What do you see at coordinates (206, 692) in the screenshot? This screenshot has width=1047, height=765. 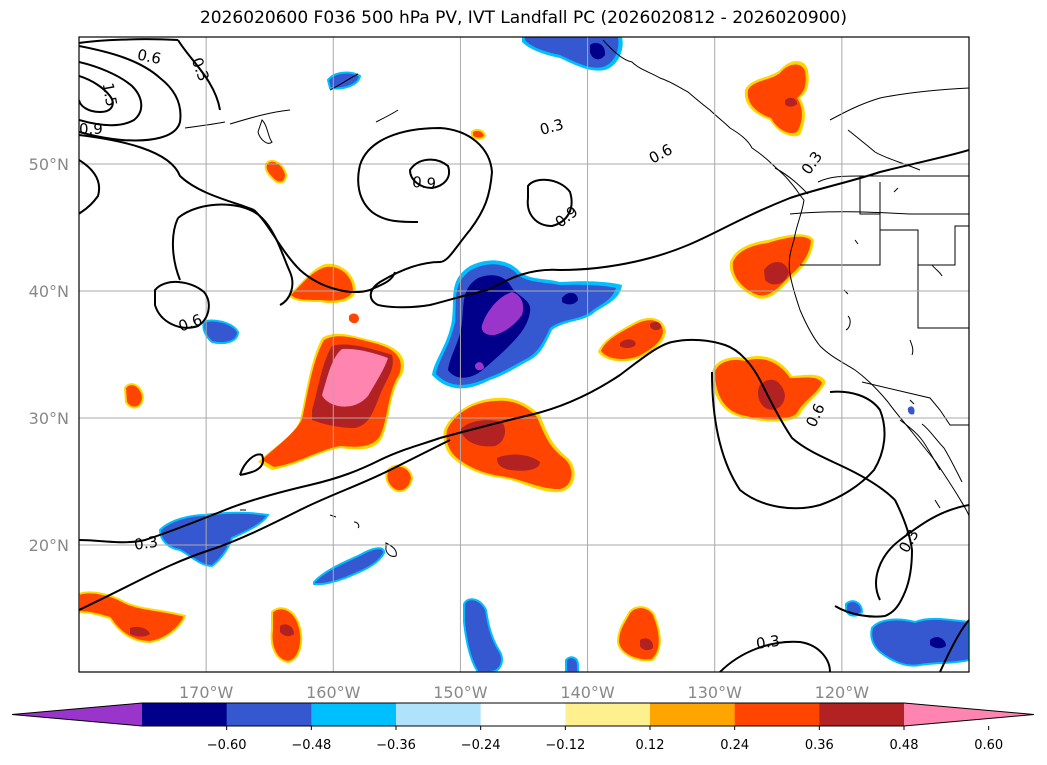 I see `longitude-label: 170°W` at bounding box center [206, 692].